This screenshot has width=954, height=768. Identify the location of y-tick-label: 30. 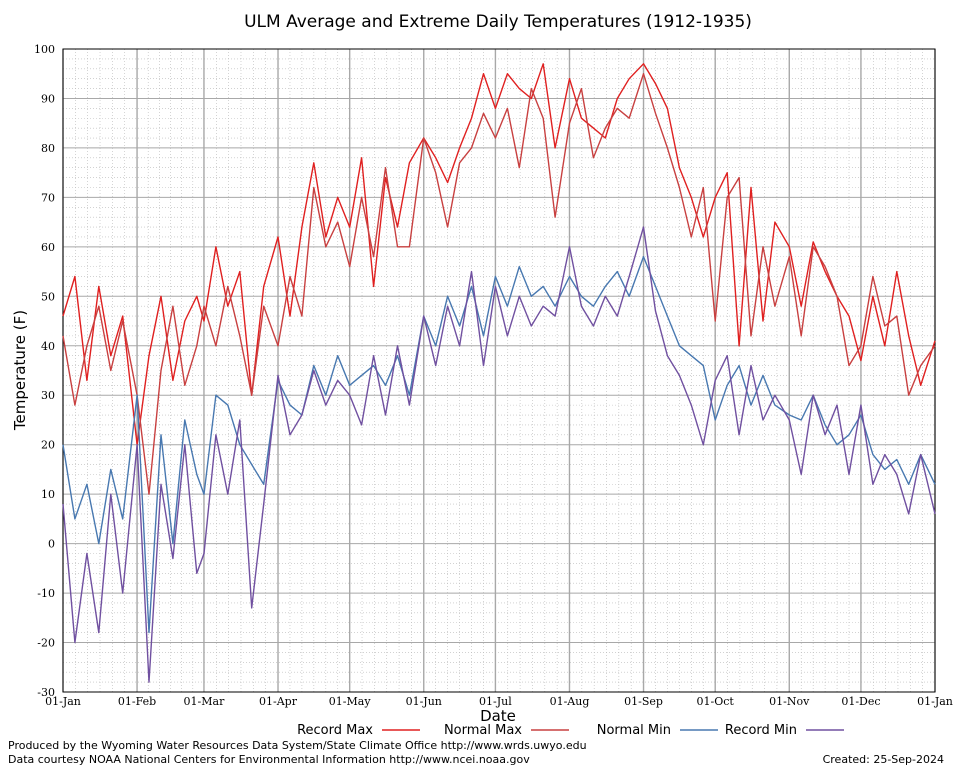
(48, 395).